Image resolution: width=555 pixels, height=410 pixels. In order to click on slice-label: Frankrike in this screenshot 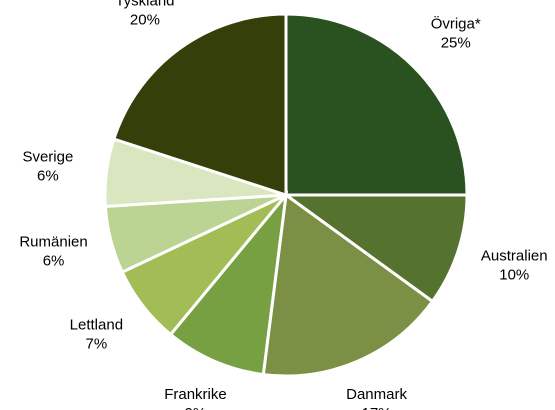, I will do `click(195, 394)`.